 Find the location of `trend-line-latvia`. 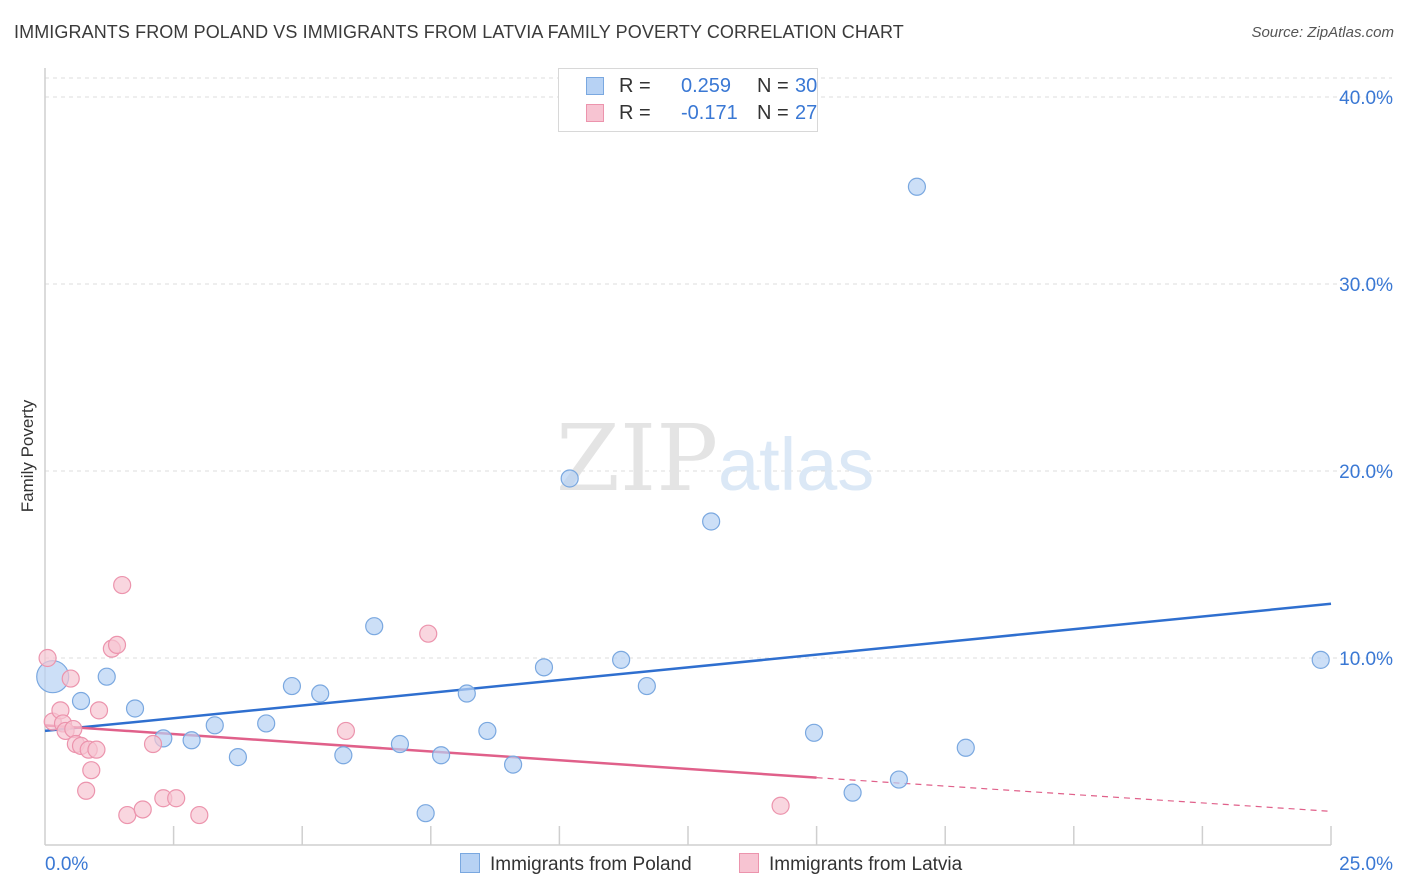

trend-line-latvia is located at coordinates (430, 751).